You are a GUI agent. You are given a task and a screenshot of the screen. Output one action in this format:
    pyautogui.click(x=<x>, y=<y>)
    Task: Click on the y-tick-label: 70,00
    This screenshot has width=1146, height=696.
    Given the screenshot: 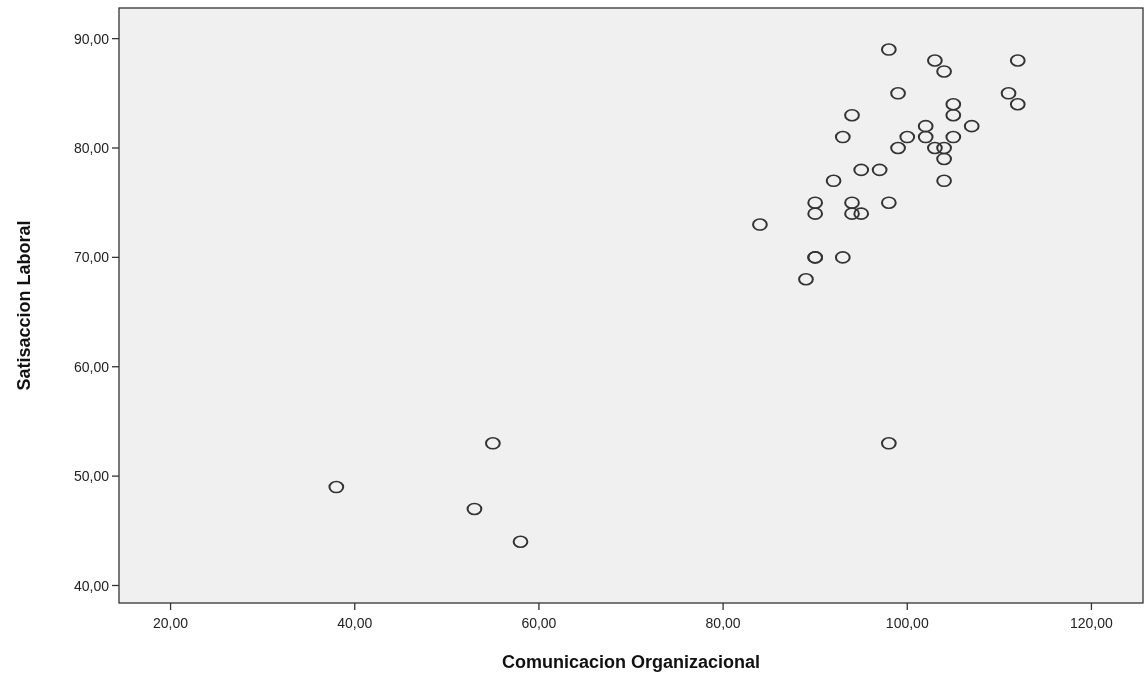 What is the action you would take?
    pyautogui.click(x=91, y=257)
    